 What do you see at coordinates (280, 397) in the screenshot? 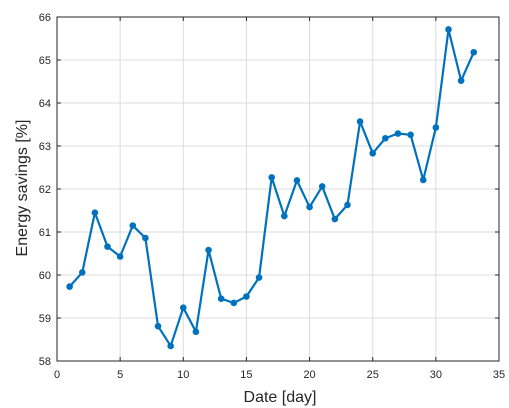
I see `x-axis-label: Date [day]` at bounding box center [280, 397].